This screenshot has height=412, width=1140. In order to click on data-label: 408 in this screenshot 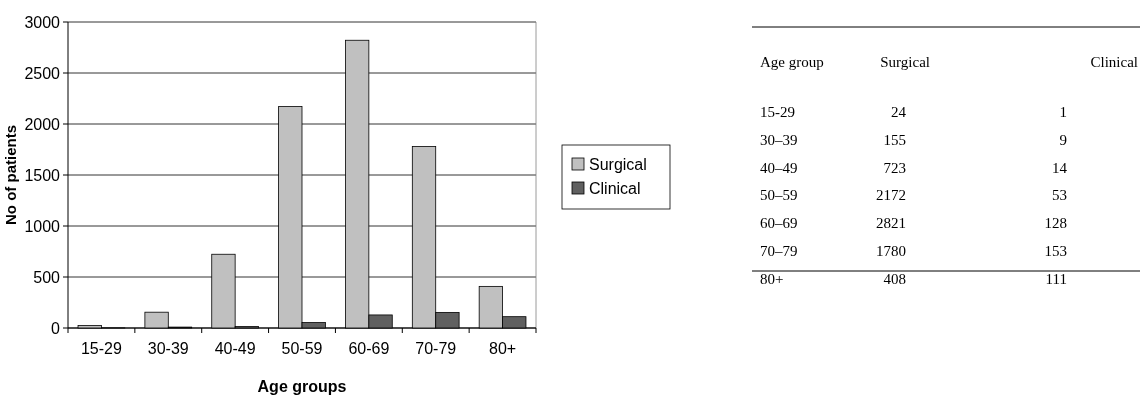, I will do `click(894, 278)`.